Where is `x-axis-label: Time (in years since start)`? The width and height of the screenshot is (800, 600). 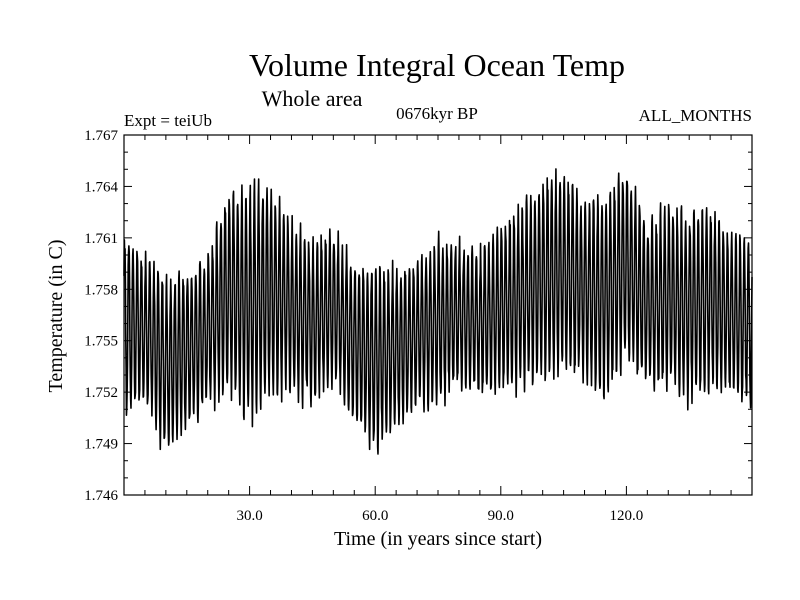
x-axis-label: Time (in years since start) is located at coordinates (438, 539).